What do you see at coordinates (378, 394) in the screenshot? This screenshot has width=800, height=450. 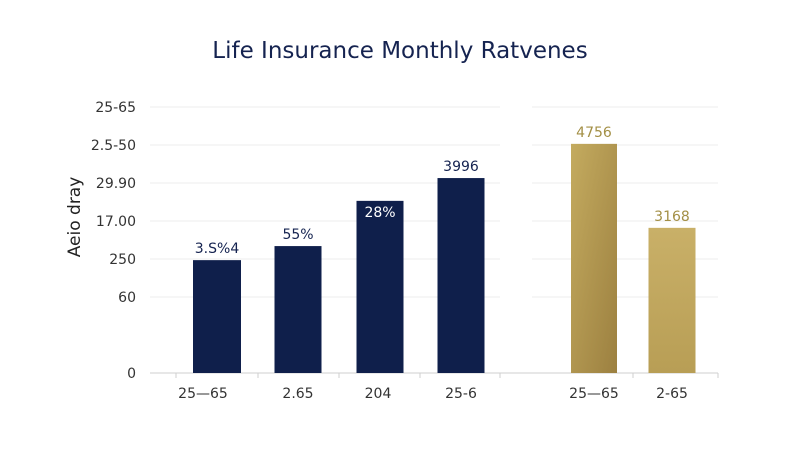 I see `x-tick-label: 204` at bounding box center [378, 394].